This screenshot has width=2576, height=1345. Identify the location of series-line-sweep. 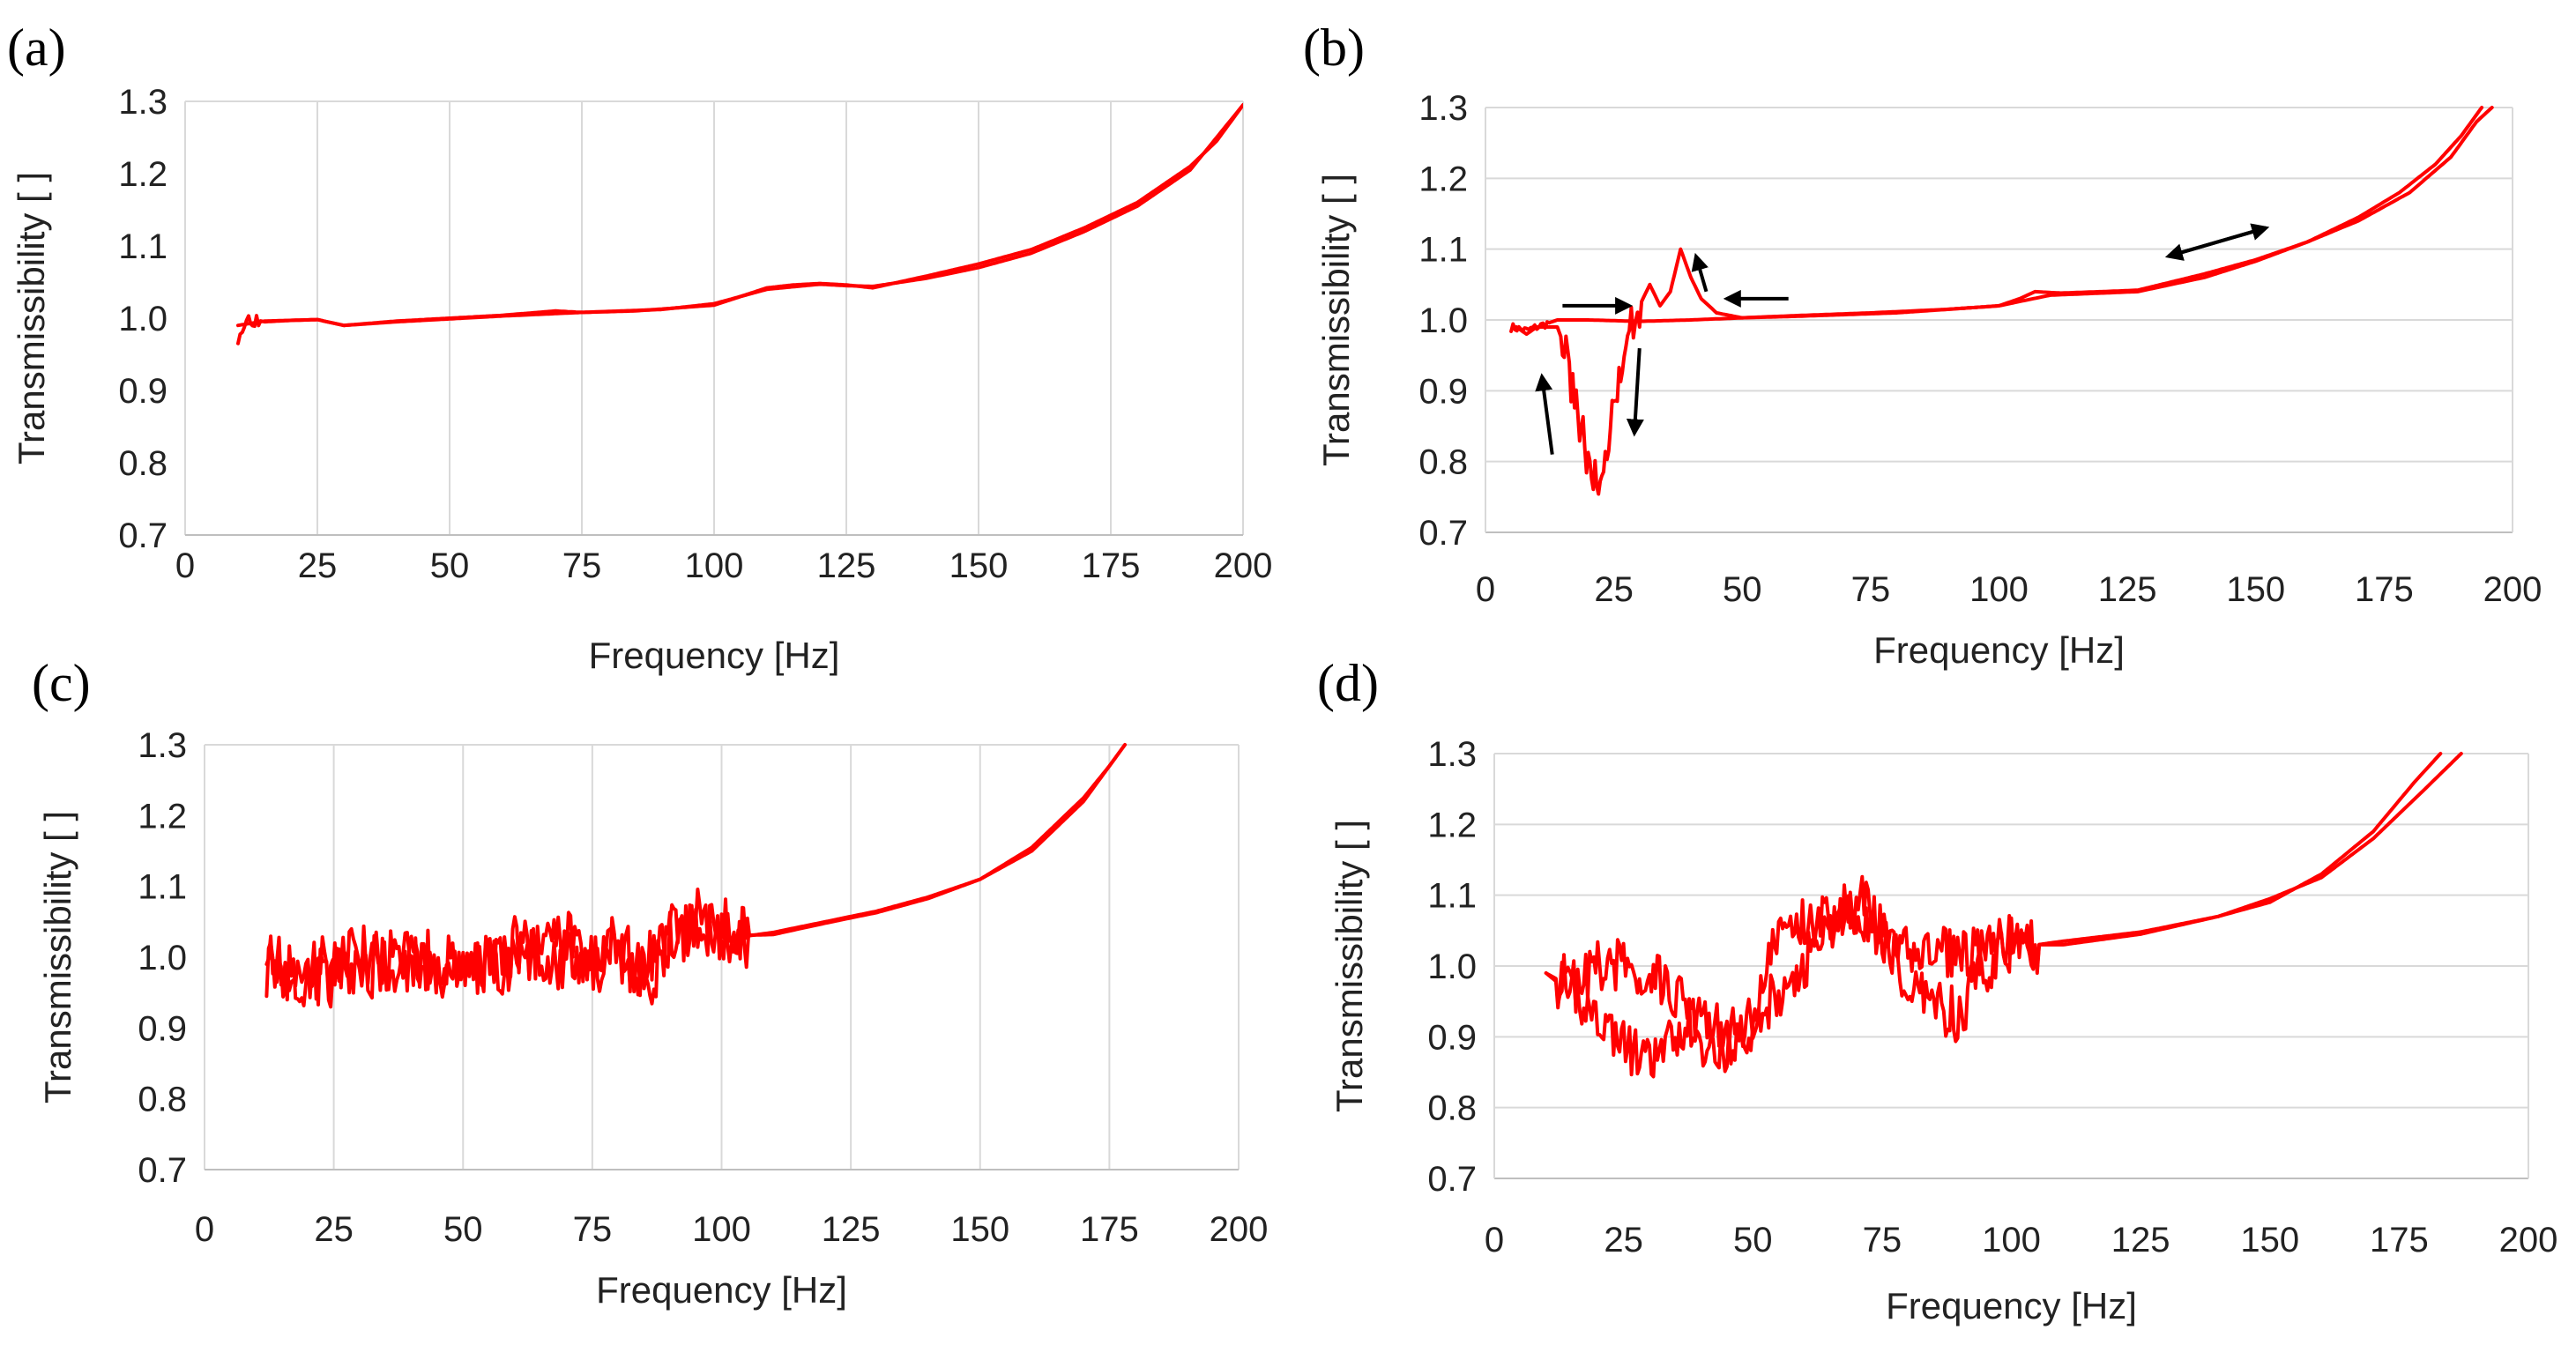
(740, 224).